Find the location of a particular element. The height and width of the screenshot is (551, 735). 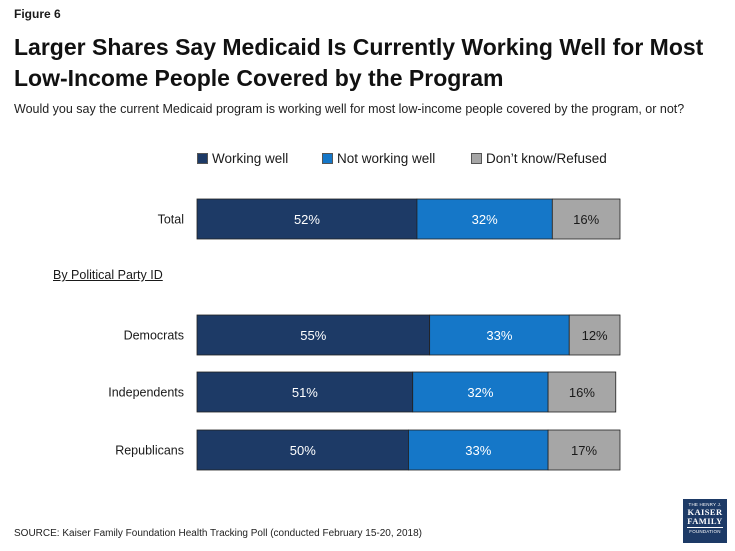

logo-line-2: KAISER is located at coordinates (705, 512).